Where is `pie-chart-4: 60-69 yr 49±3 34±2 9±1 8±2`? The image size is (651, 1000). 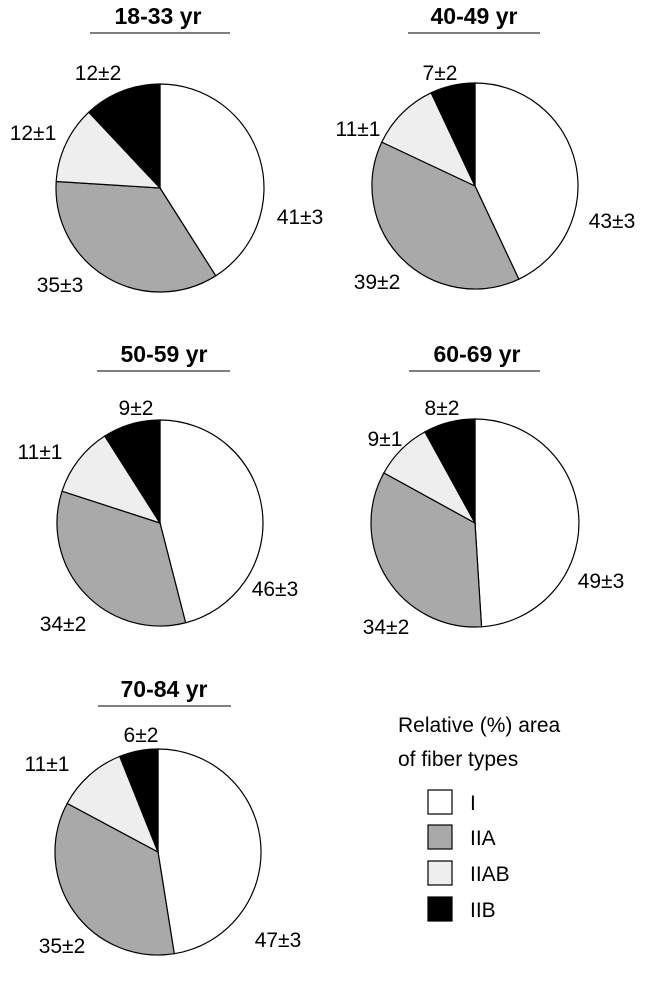 pie-chart-4: 60-69 yr 49±3 34±2 9±1 8±2 is located at coordinates (494, 490).